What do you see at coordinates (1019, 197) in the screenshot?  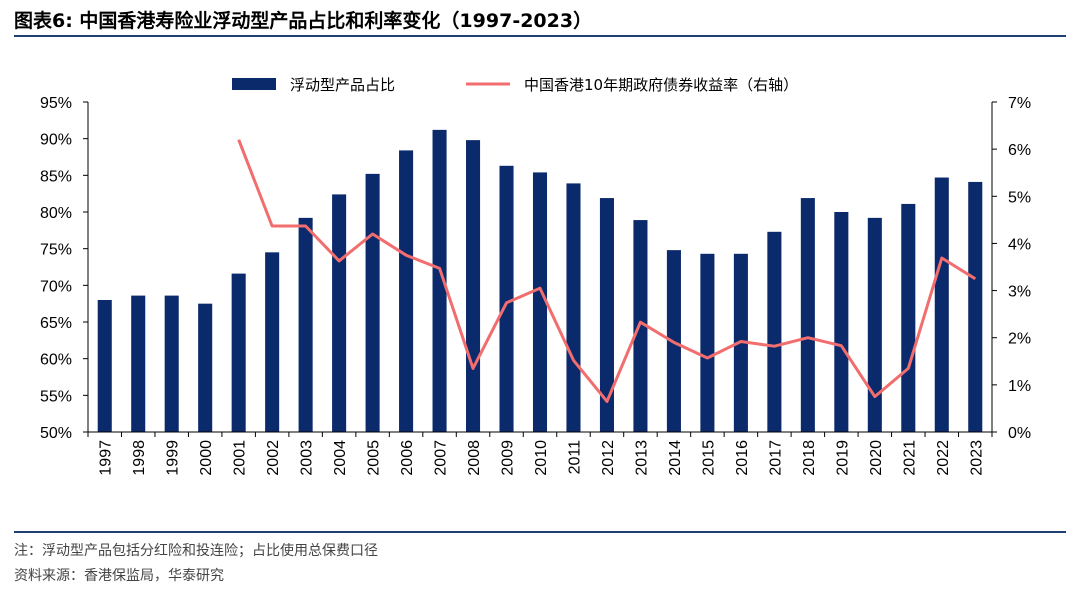 I see `right-tick-label: 5%` at bounding box center [1019, 197].